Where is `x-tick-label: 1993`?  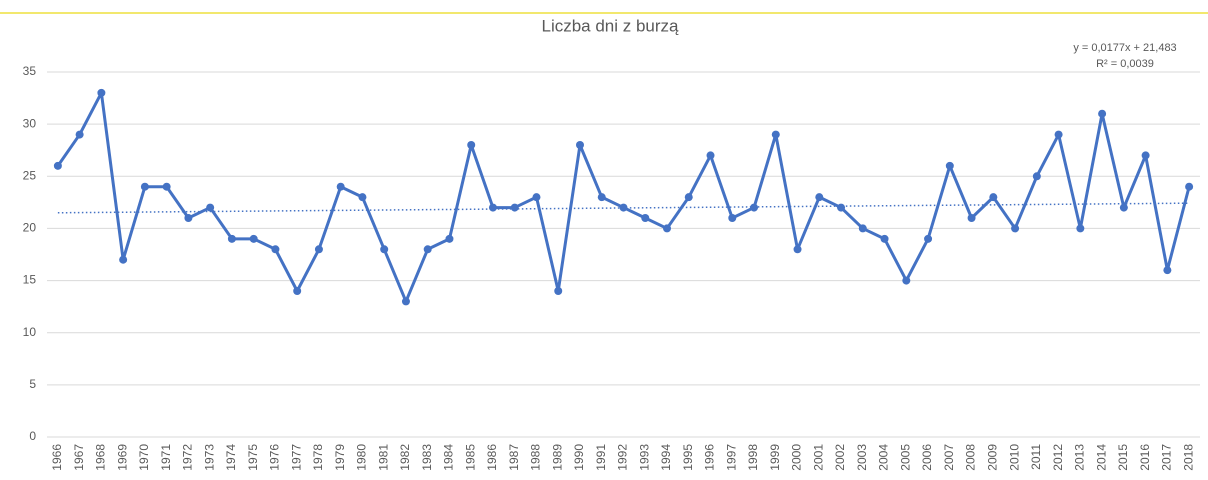 x-tick-label: 1993 is located at coordinates (644, 457).